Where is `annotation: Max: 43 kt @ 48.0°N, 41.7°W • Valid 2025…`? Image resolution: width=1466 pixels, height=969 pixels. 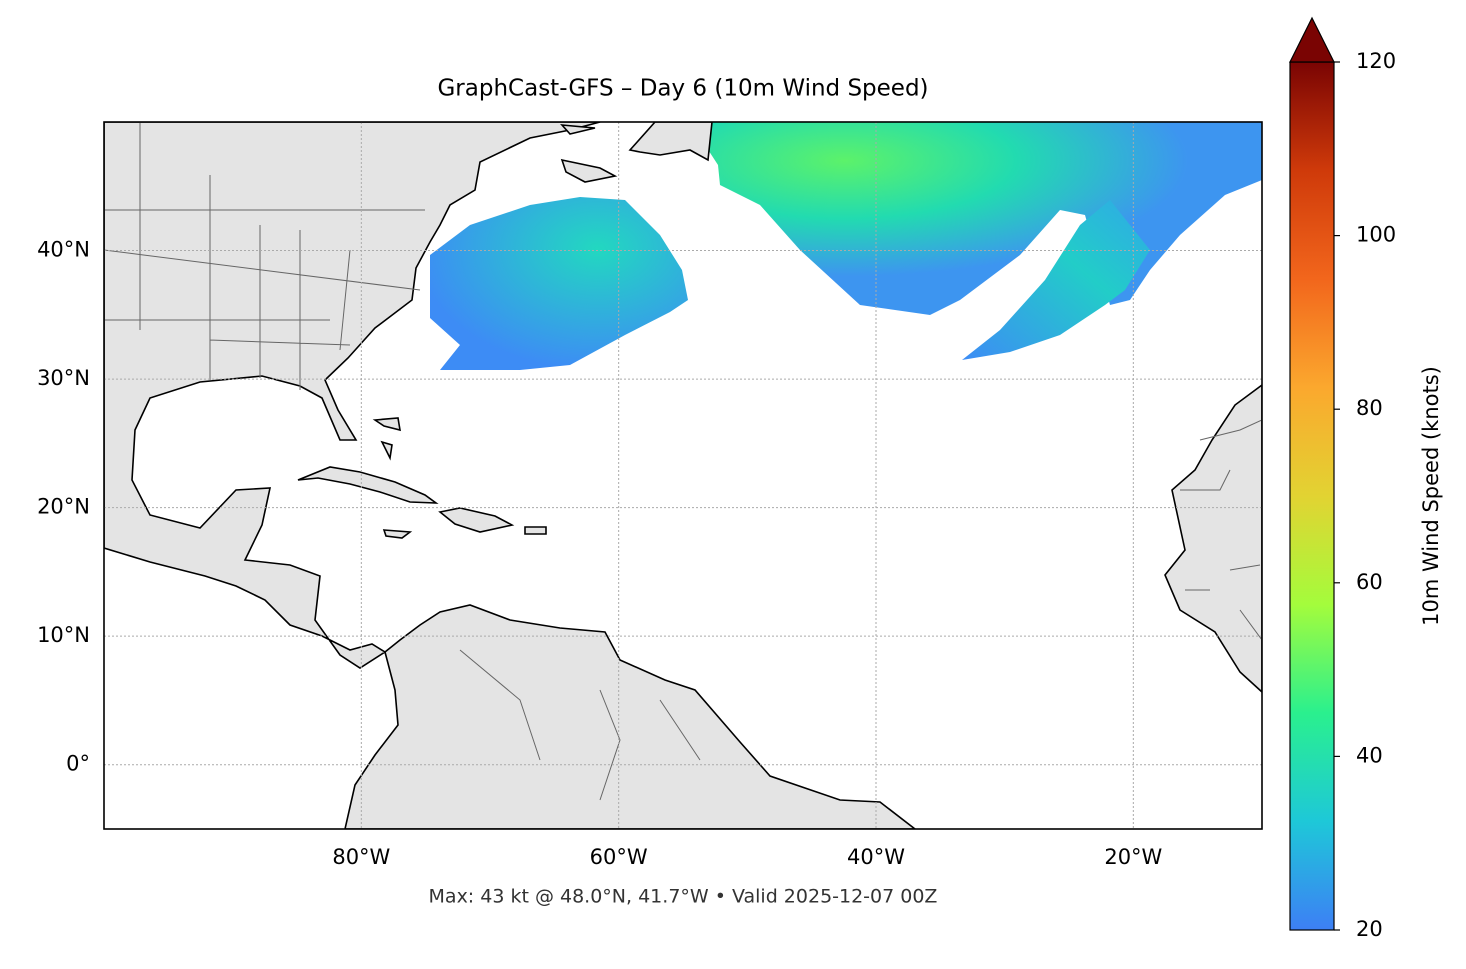 annotation: Max: 43 kt @ 48.0°N, 41.7°W • Valid 2025… is located at coordinates (683, 897).